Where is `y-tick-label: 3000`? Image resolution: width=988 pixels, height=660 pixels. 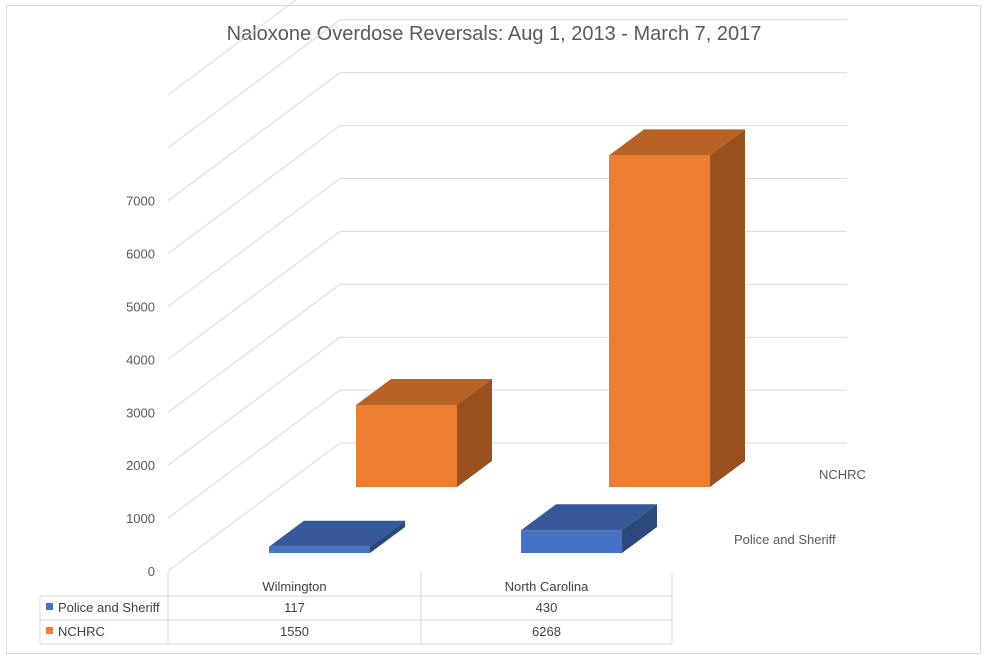 y-tick-label: 3000 is located at coordinates (140, 412).